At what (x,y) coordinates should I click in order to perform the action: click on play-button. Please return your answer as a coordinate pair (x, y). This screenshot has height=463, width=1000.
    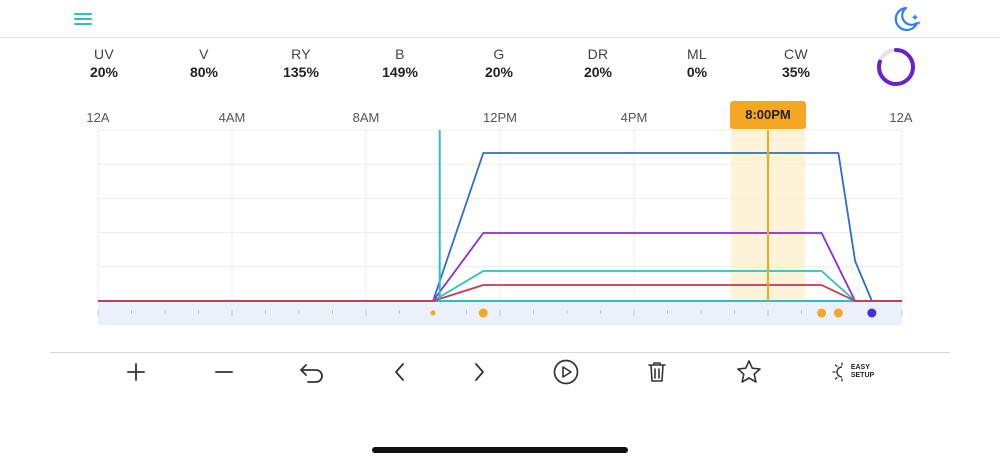
    Looking at the image, I should click on (566, 372).